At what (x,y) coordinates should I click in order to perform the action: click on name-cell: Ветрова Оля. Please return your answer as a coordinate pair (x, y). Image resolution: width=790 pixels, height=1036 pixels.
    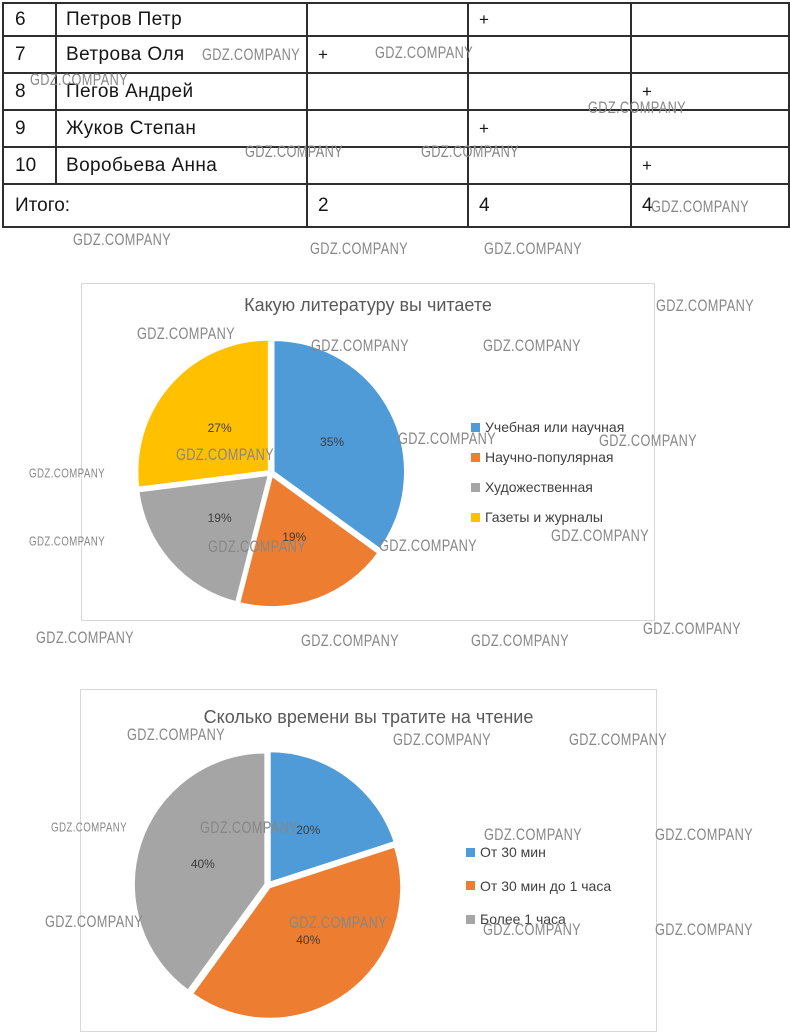
    Looking at the image, I should click on (181, 54).